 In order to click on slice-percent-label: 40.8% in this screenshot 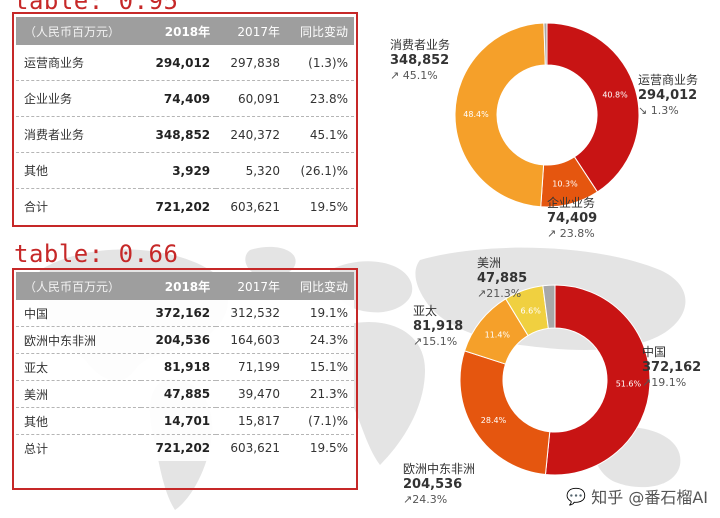, I will do `click(615, 95)`.